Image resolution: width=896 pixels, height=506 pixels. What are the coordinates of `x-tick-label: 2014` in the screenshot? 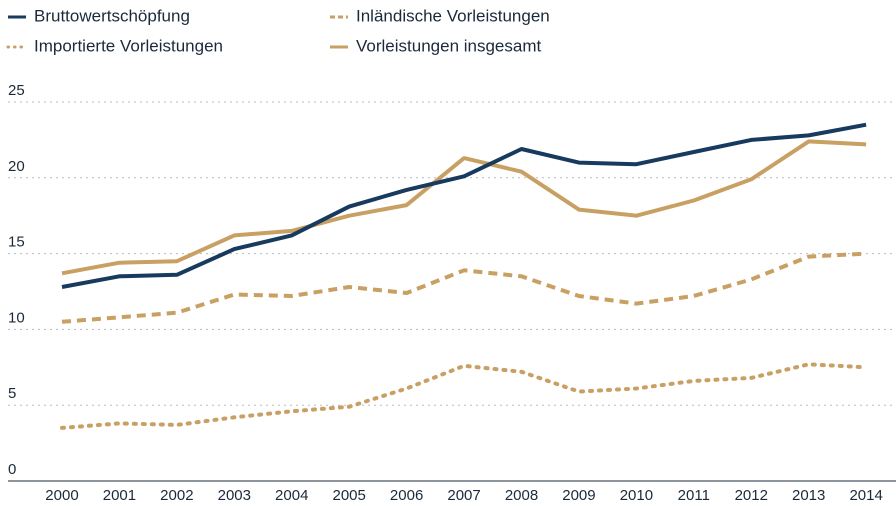 It's located at (865, 495).